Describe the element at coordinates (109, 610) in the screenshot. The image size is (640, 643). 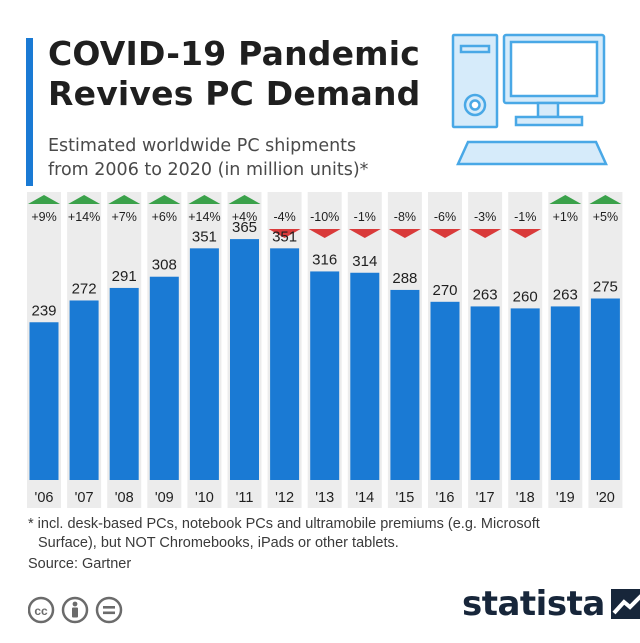
I see `no-derivatives-icon` at that location.